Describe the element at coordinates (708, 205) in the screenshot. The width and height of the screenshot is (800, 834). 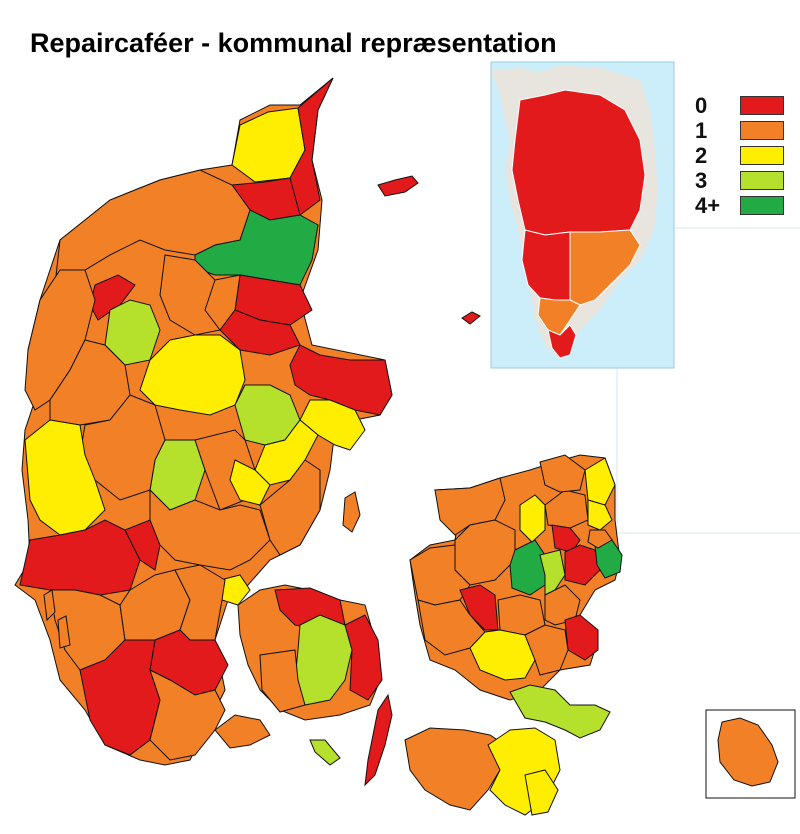
I see `legend-label: 4+` at that location.